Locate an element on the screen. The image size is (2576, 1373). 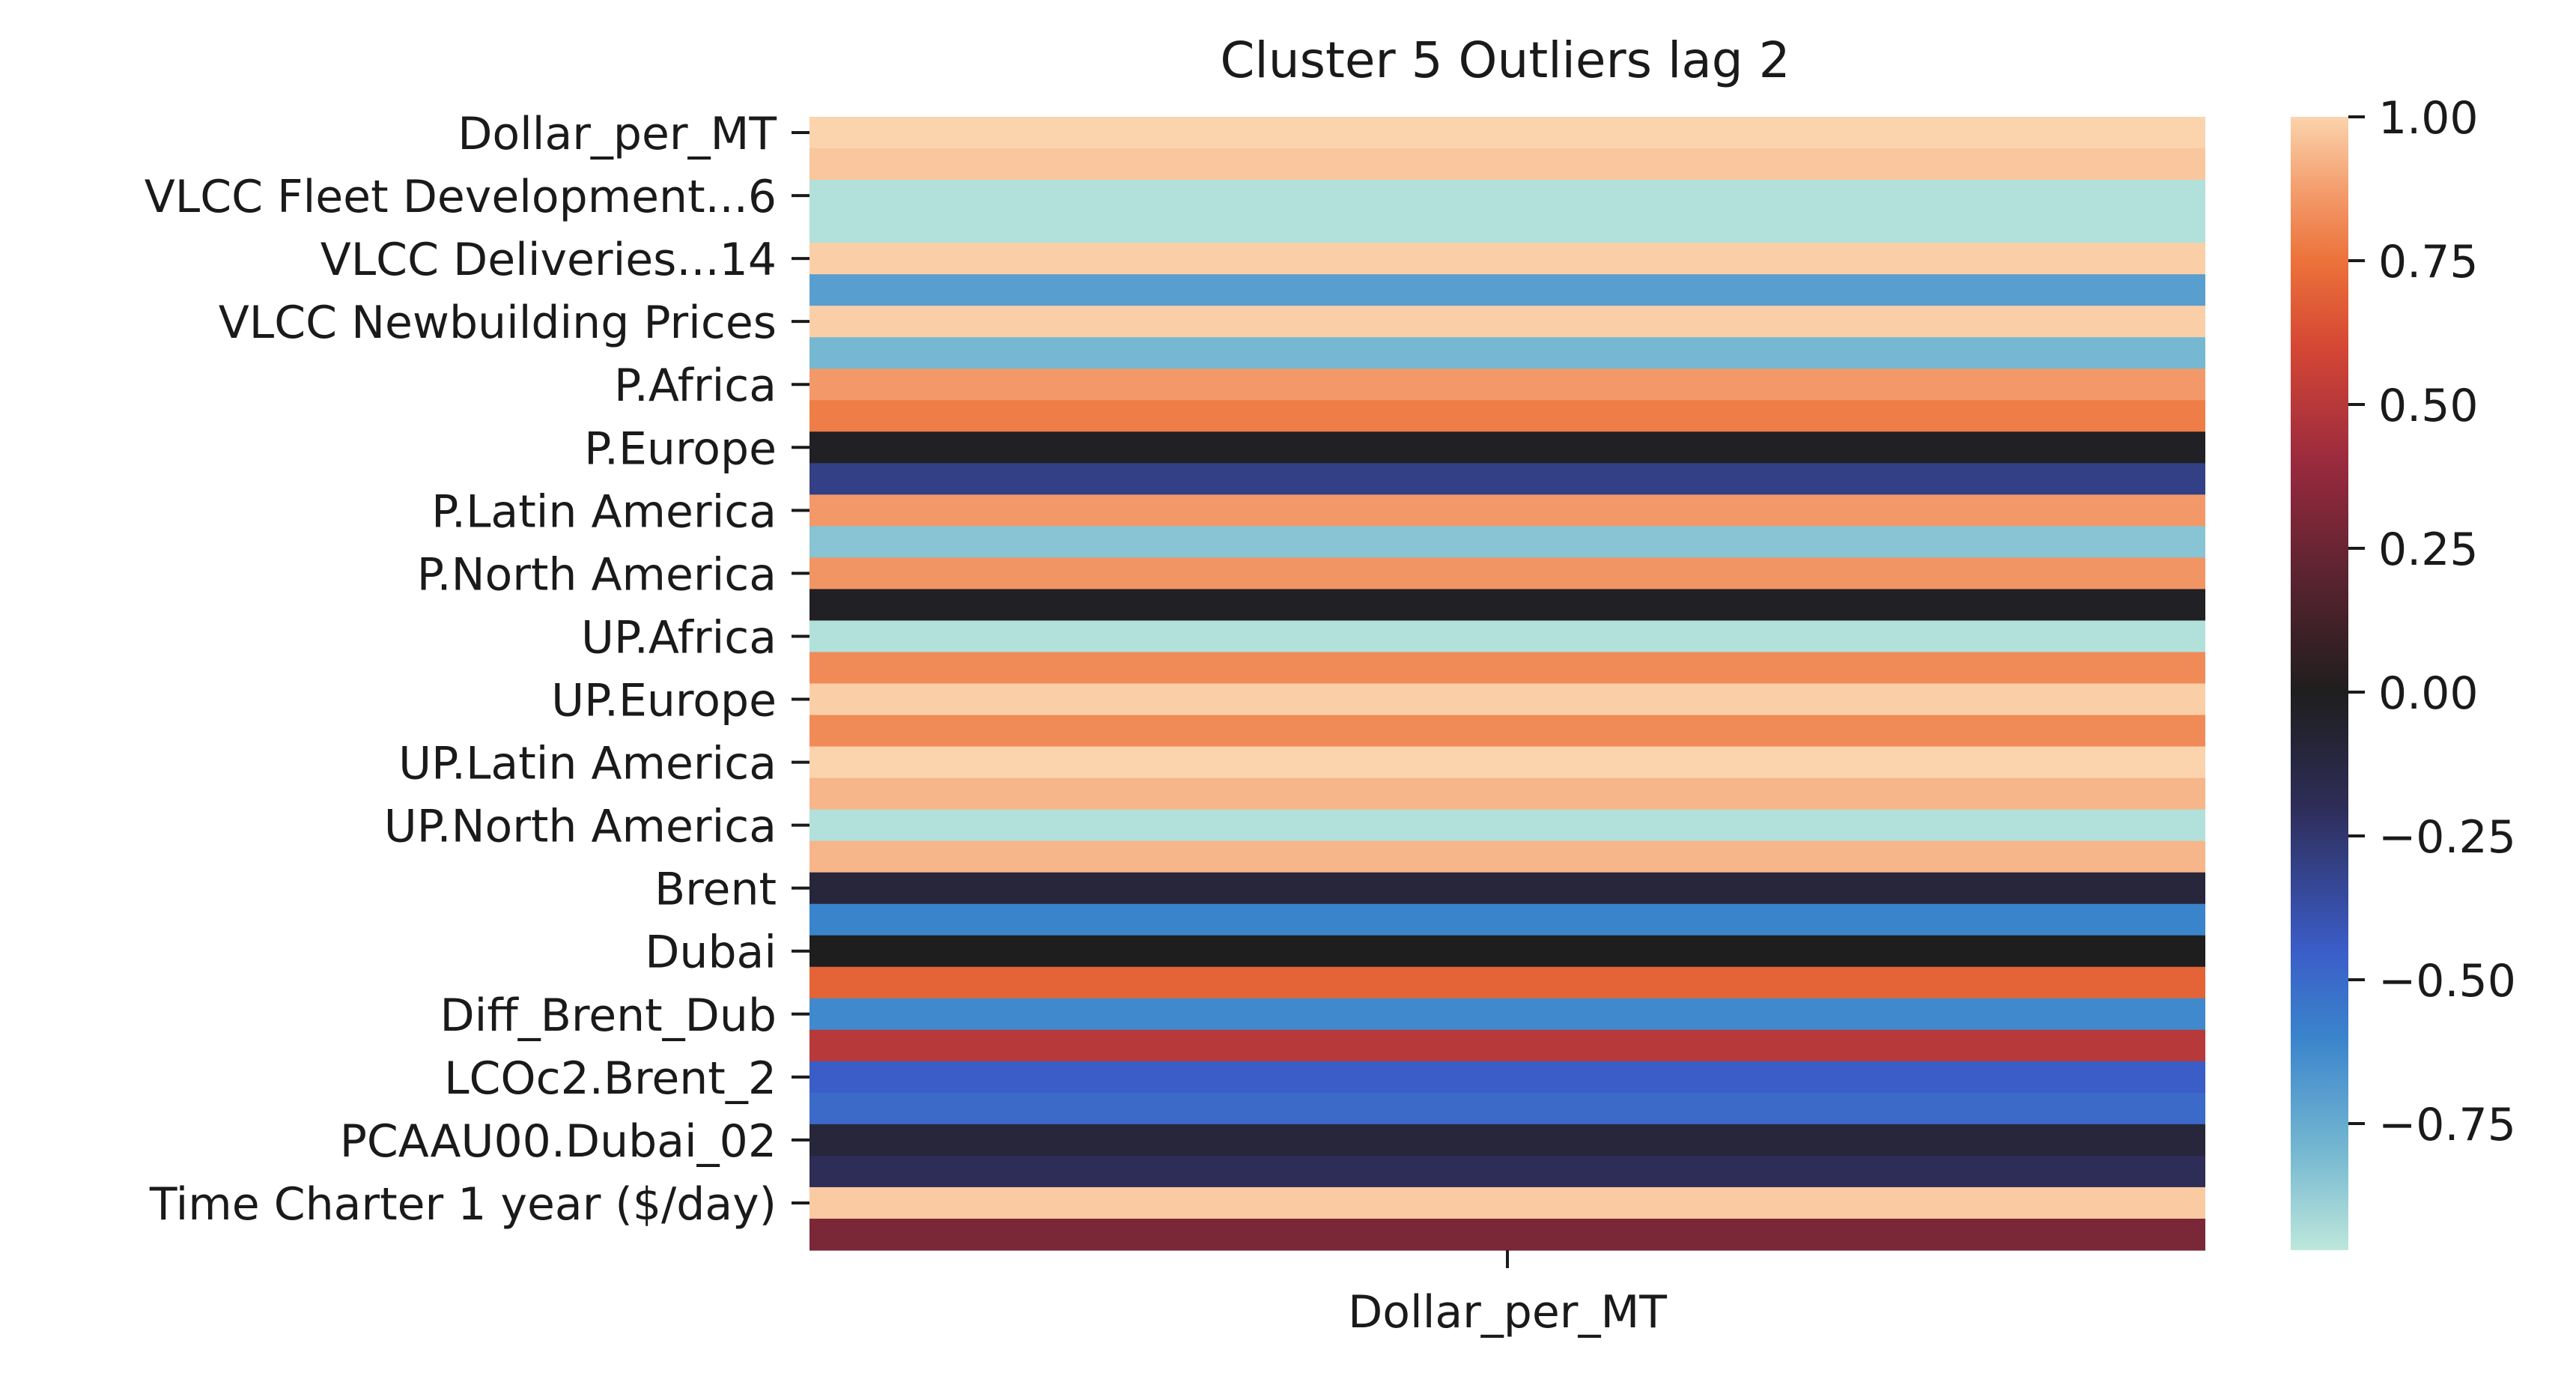
y-tick-label: UP.Europe is located at coordinates (664, 701).